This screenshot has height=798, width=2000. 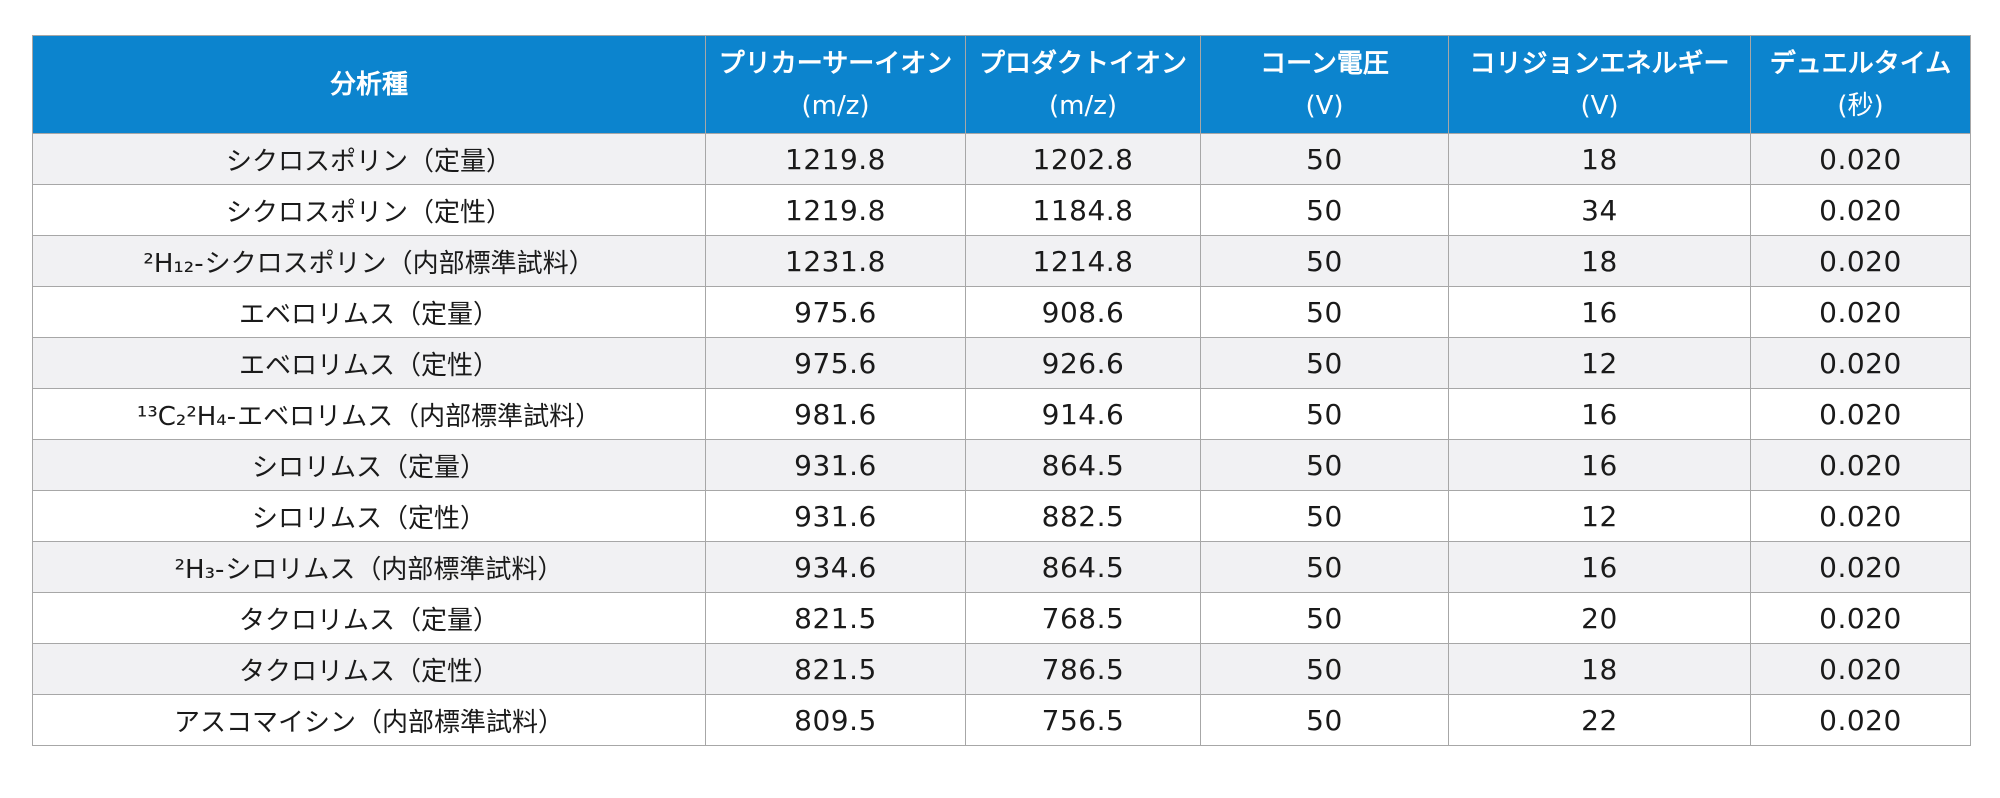 I want to click on column-header-analyte: 分析種, so click(x=369, y=84).